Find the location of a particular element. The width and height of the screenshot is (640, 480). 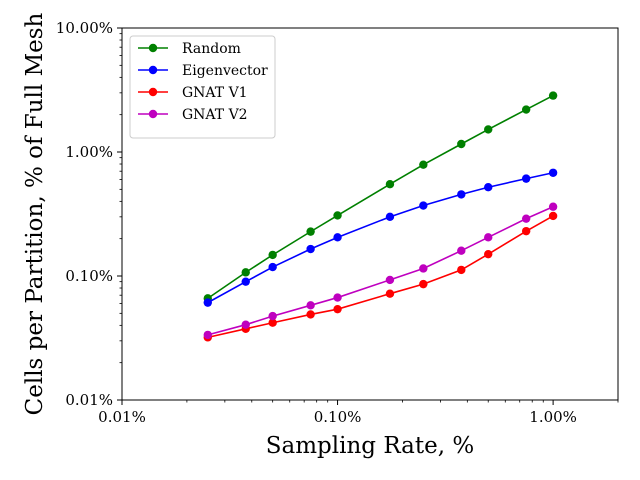

y-tick-label: 0.01% is located at coordinates (89, 400).